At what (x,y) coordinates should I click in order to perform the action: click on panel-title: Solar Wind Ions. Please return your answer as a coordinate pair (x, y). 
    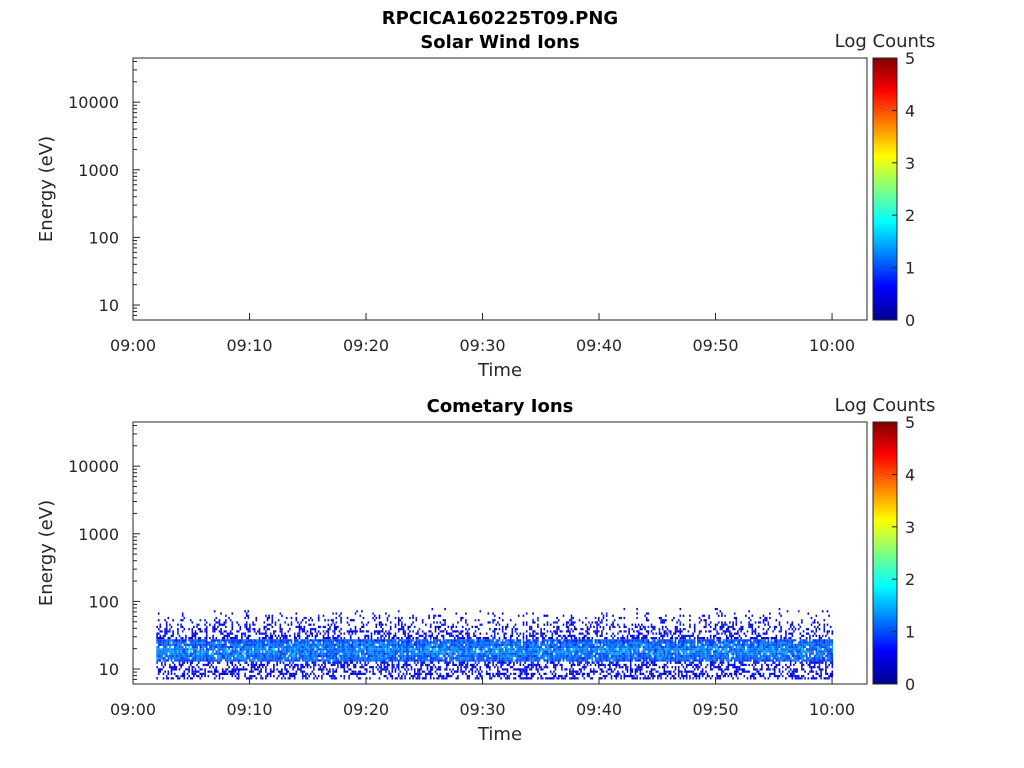
    Looking at the image, I should click on (499, 42).